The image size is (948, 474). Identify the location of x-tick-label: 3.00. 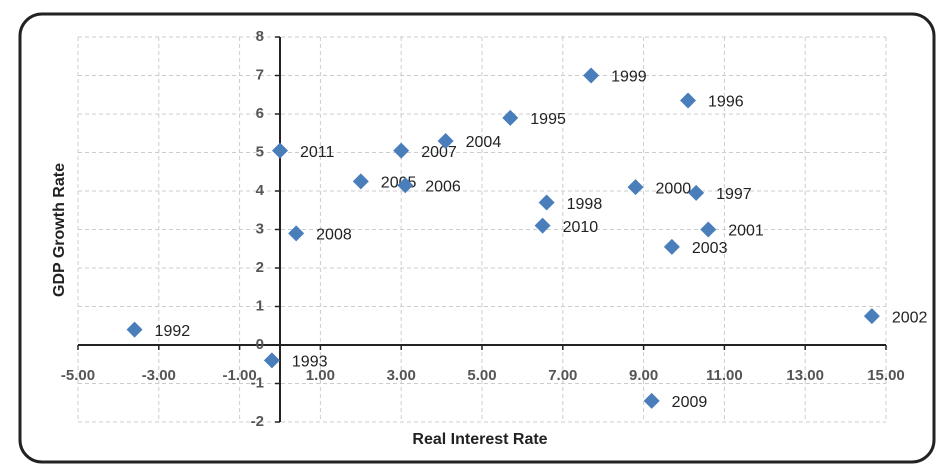
(401, 375).